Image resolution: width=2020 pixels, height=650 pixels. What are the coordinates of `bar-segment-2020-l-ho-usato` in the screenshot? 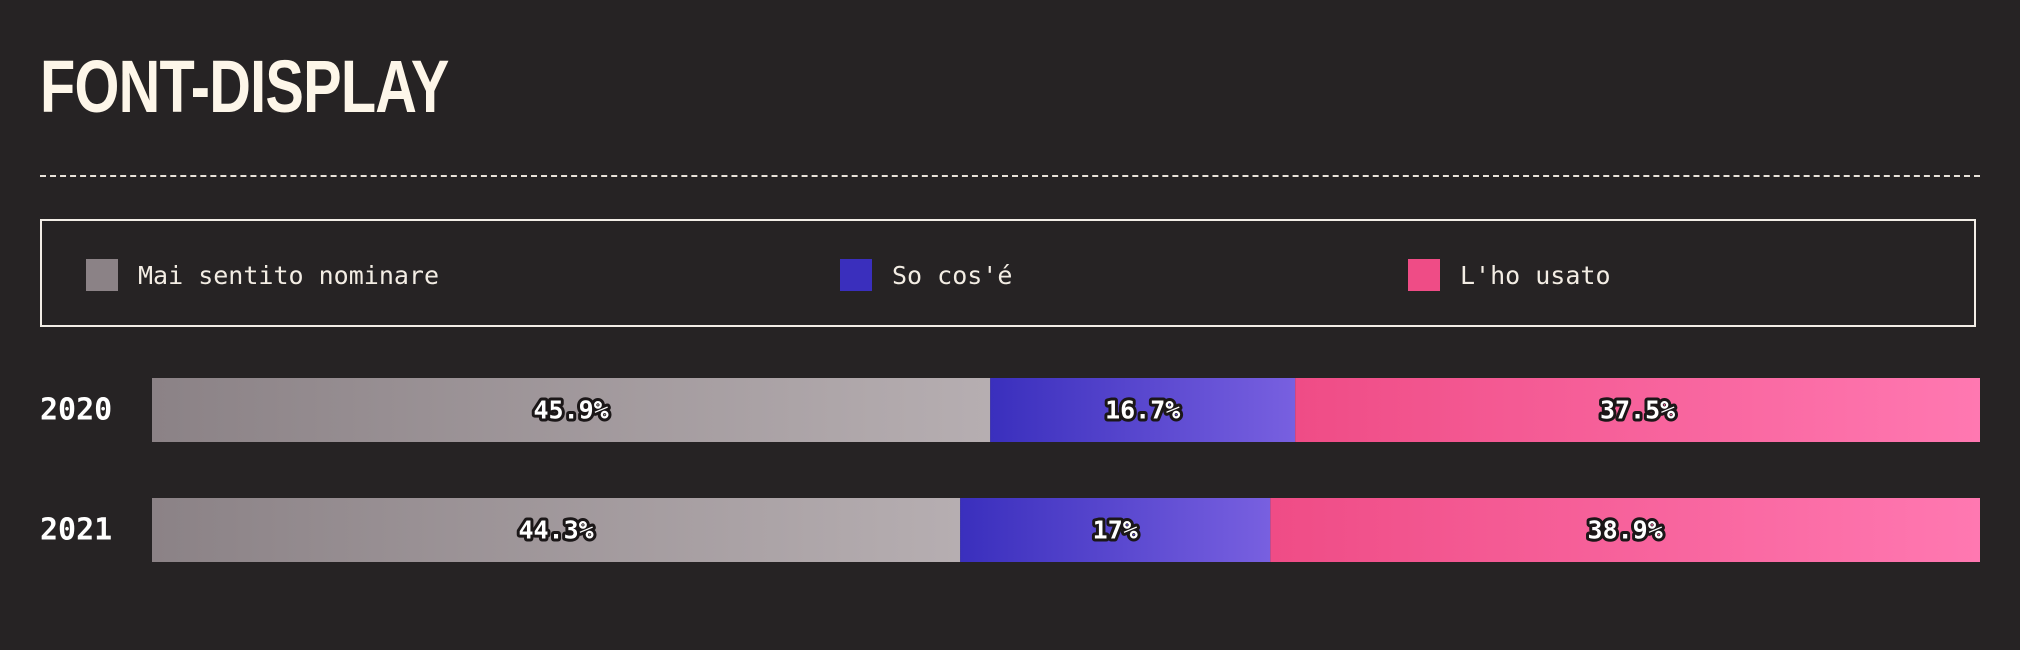 It's located at (1637, 410).